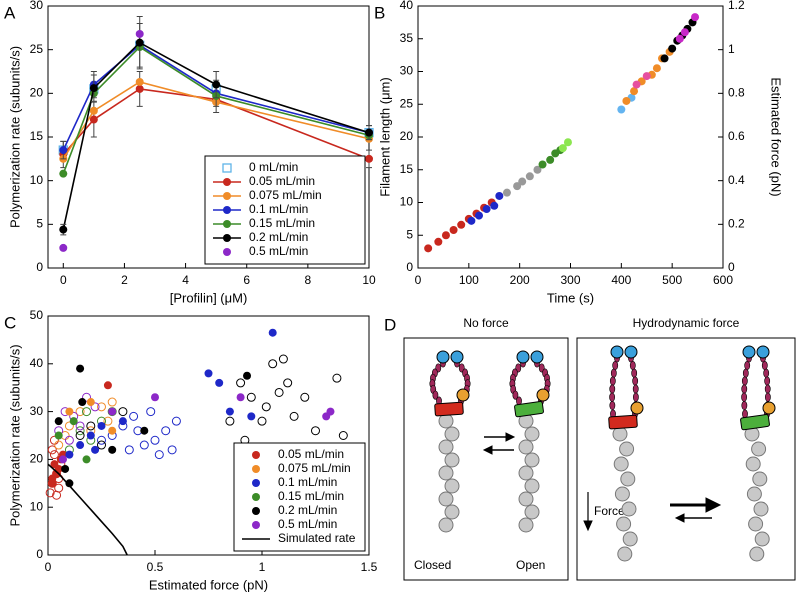 Image resolution: width=799 pixels, height=593 pixels. I want to click on legend-label: 0 mL/min, so click(273, 167).